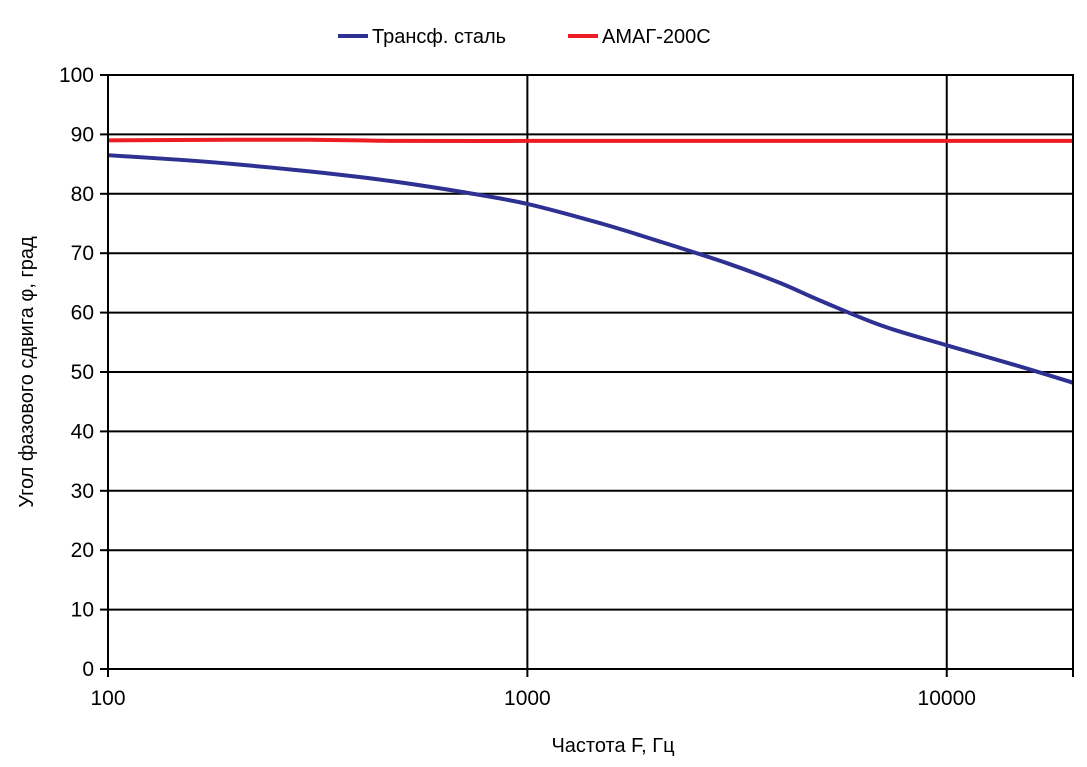 Image resolution: width=1087 pixels, height=767 pixels. I want to click on x-axis-ticks: 100 1000 10000, so click(582, 689).